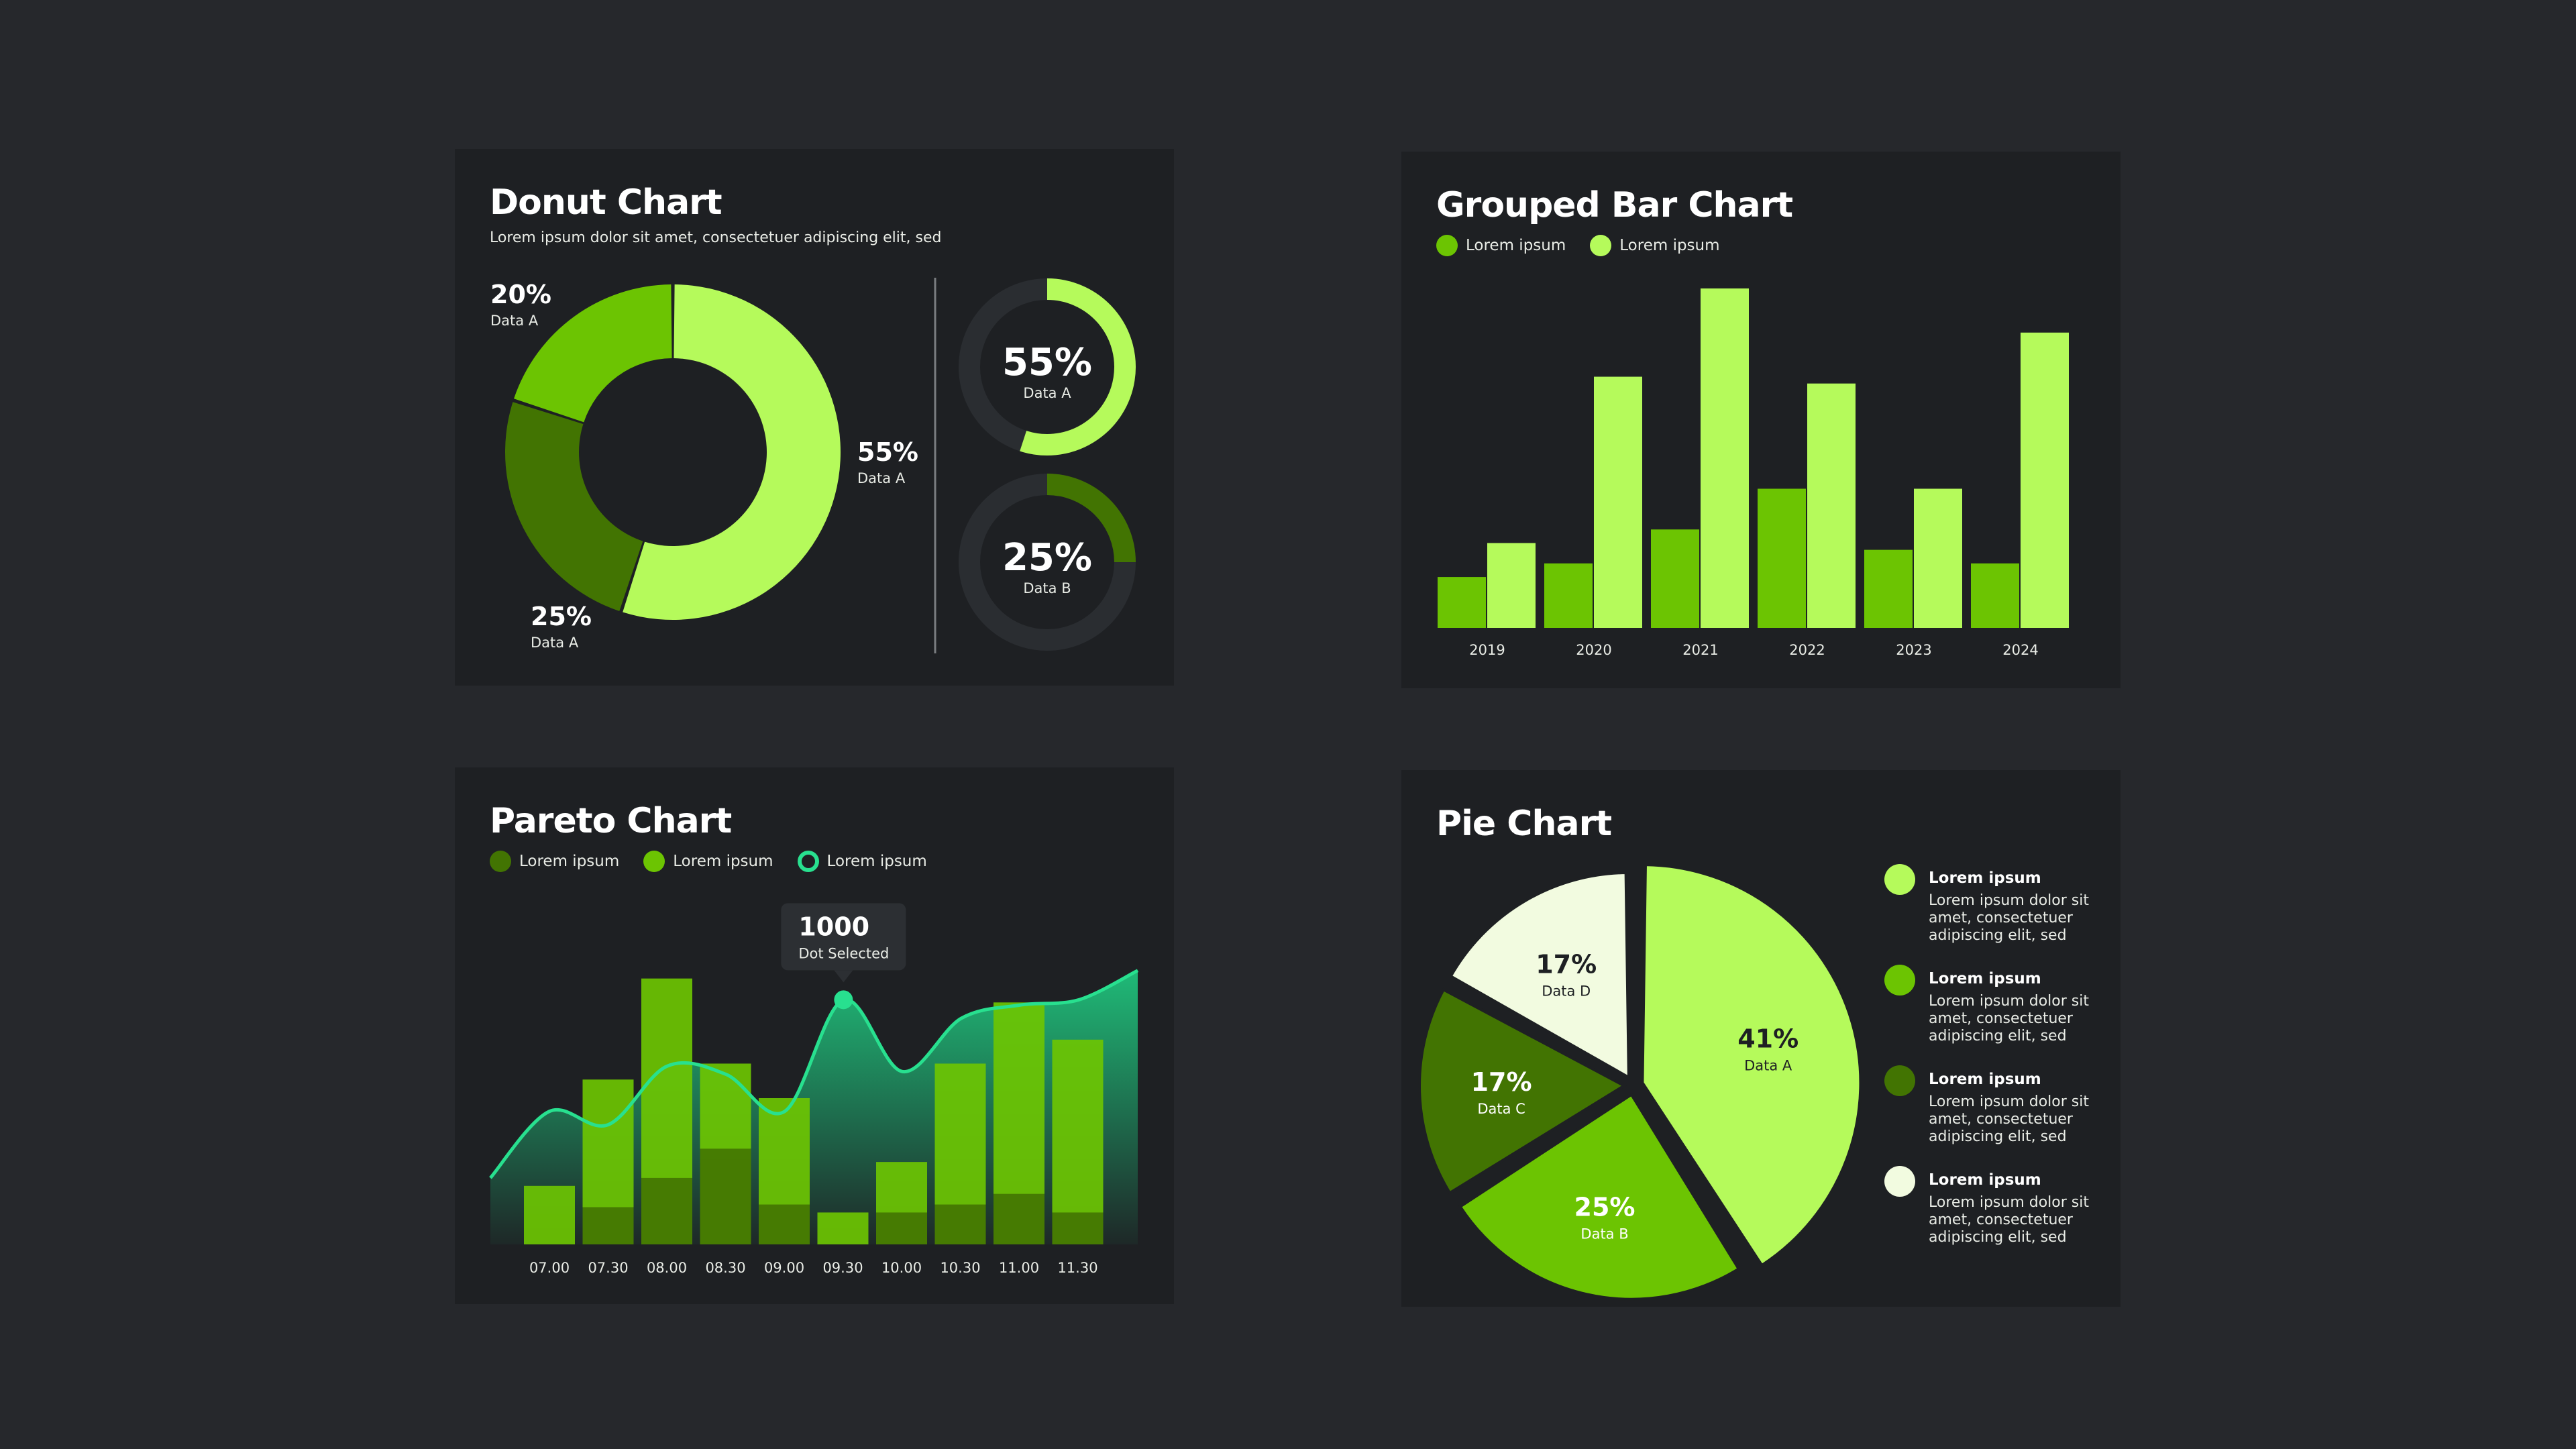 This screenshot has height=1449, width=2576. I want to click on pareto-bar-base-09.00, so click(784, 1224).